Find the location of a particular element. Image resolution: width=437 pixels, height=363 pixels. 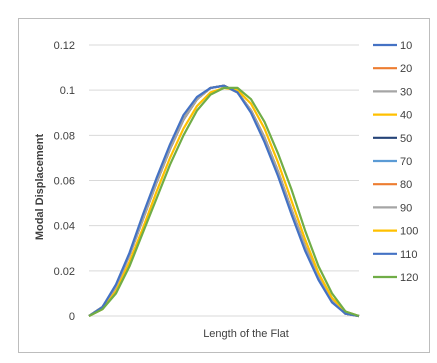

legend-label-90: 90 is located at coordinates (406, 208).